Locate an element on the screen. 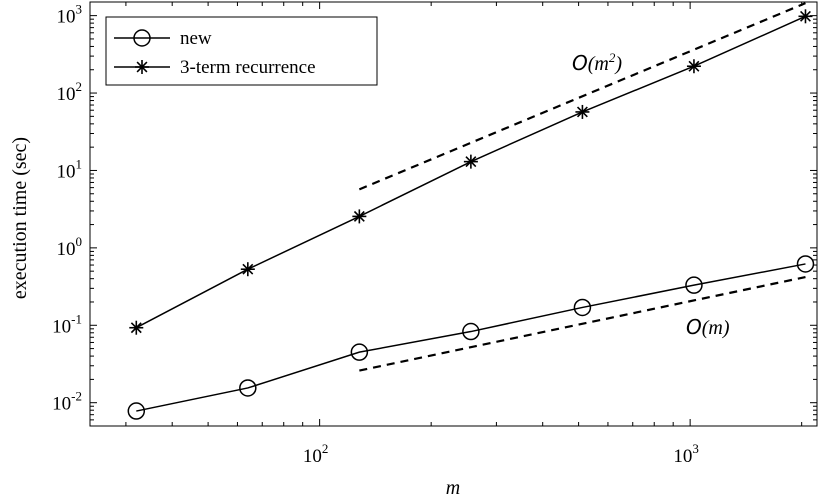  legend: new 3-term recurrence is located at coordinates (241, 51).